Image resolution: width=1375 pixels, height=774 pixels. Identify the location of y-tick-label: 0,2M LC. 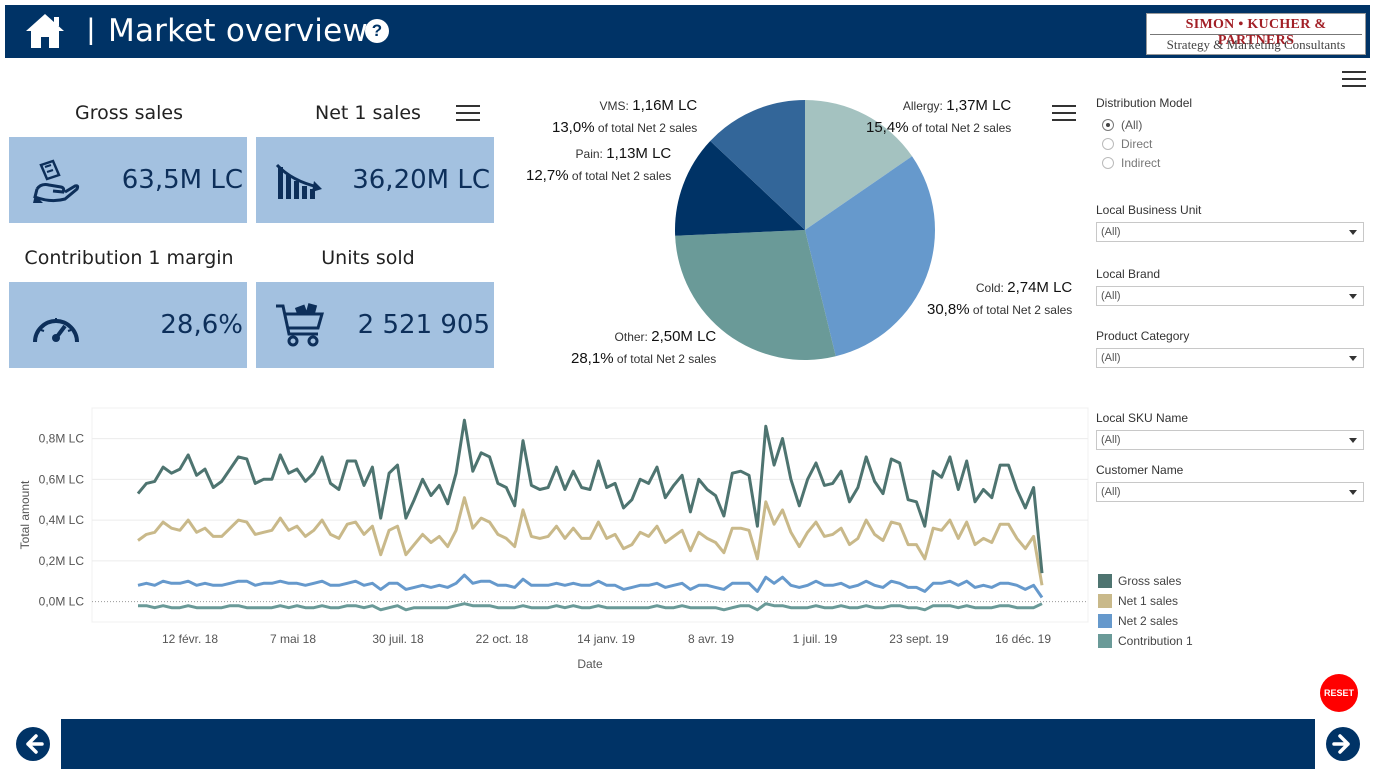
(62, 561).